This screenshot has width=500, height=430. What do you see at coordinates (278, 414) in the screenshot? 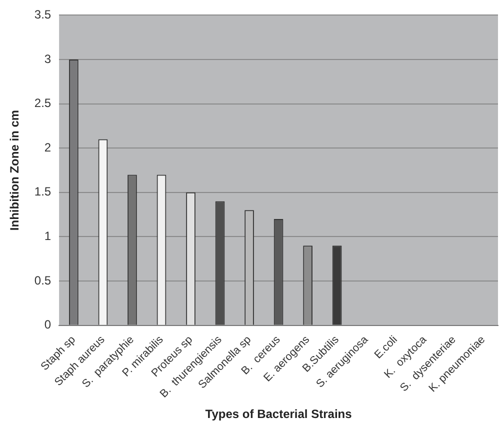
I see `x-axis-title: Types of Bacterial Strains` at bounding box center [278, 414].